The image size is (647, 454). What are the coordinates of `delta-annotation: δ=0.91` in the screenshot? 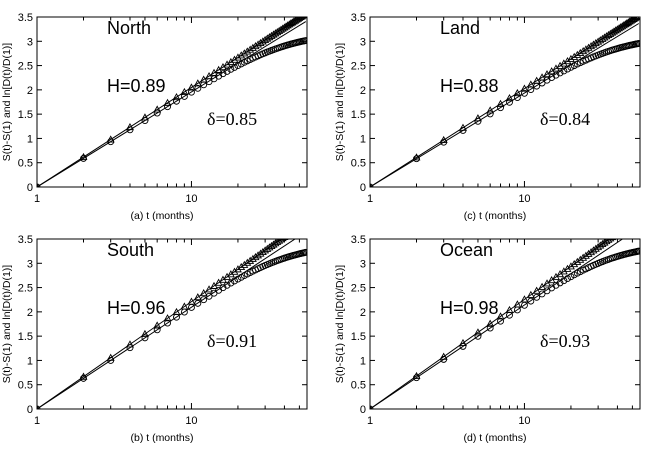 It's located at (232, 341).